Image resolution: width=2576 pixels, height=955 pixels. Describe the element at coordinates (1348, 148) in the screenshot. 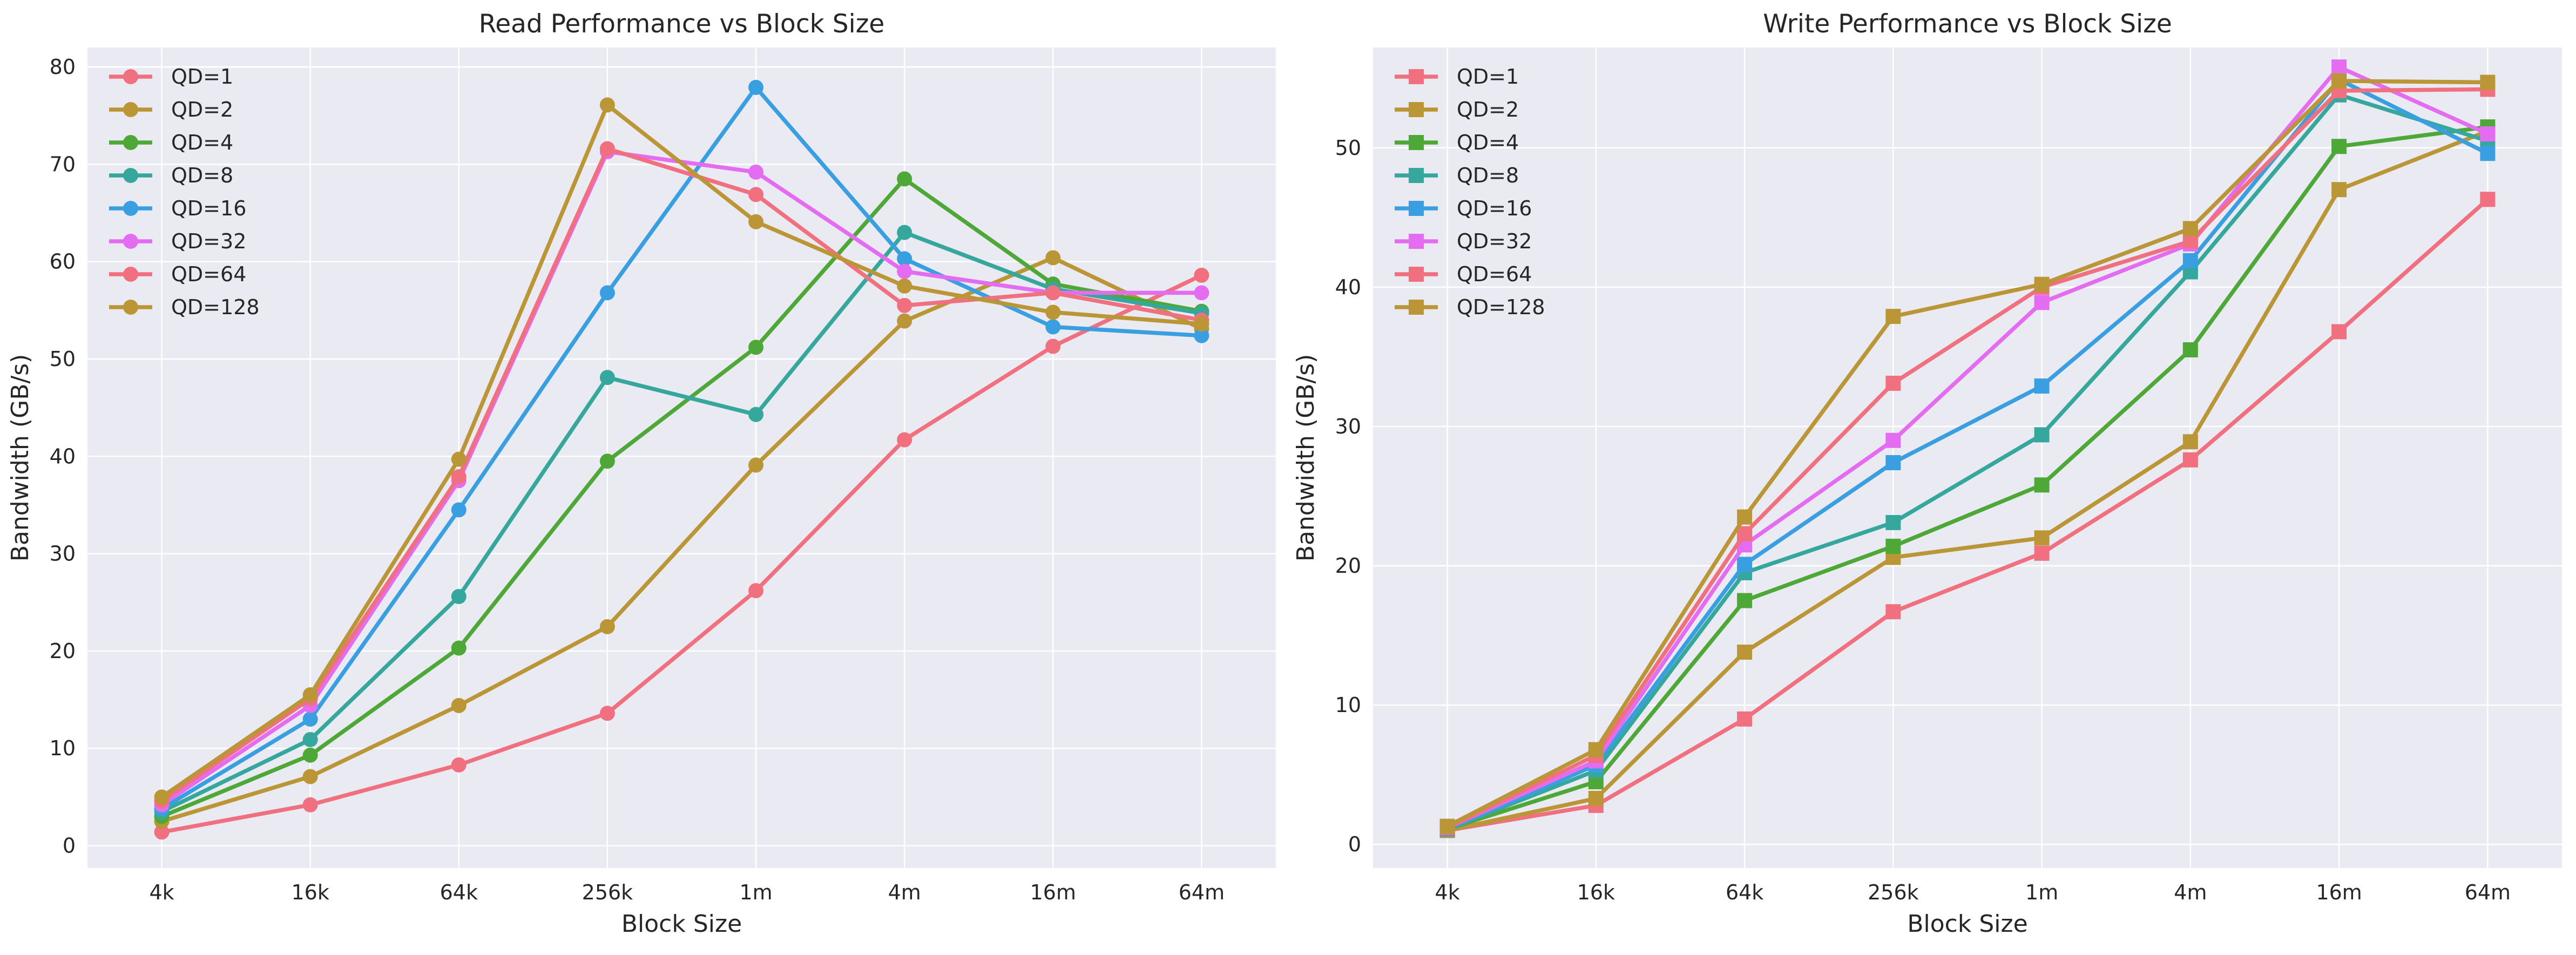

I see `y-tick-label: 50` at that location.